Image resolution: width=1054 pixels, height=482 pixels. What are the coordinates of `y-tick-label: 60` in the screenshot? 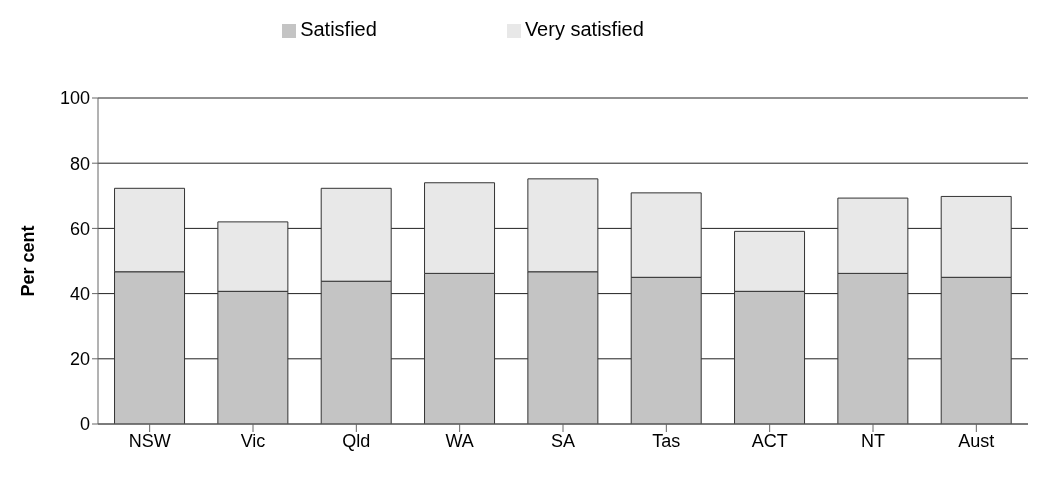 It's located at (79, 228).